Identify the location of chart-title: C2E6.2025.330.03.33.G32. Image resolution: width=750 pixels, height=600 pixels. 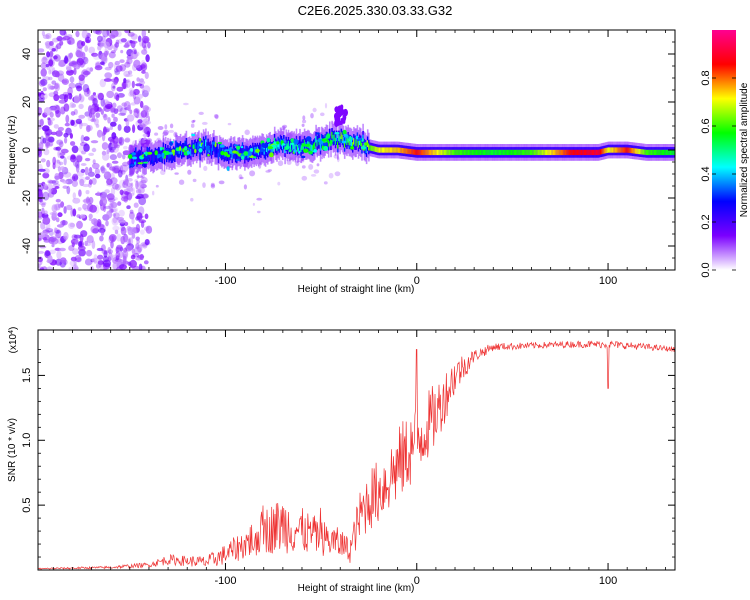
(375, 10).